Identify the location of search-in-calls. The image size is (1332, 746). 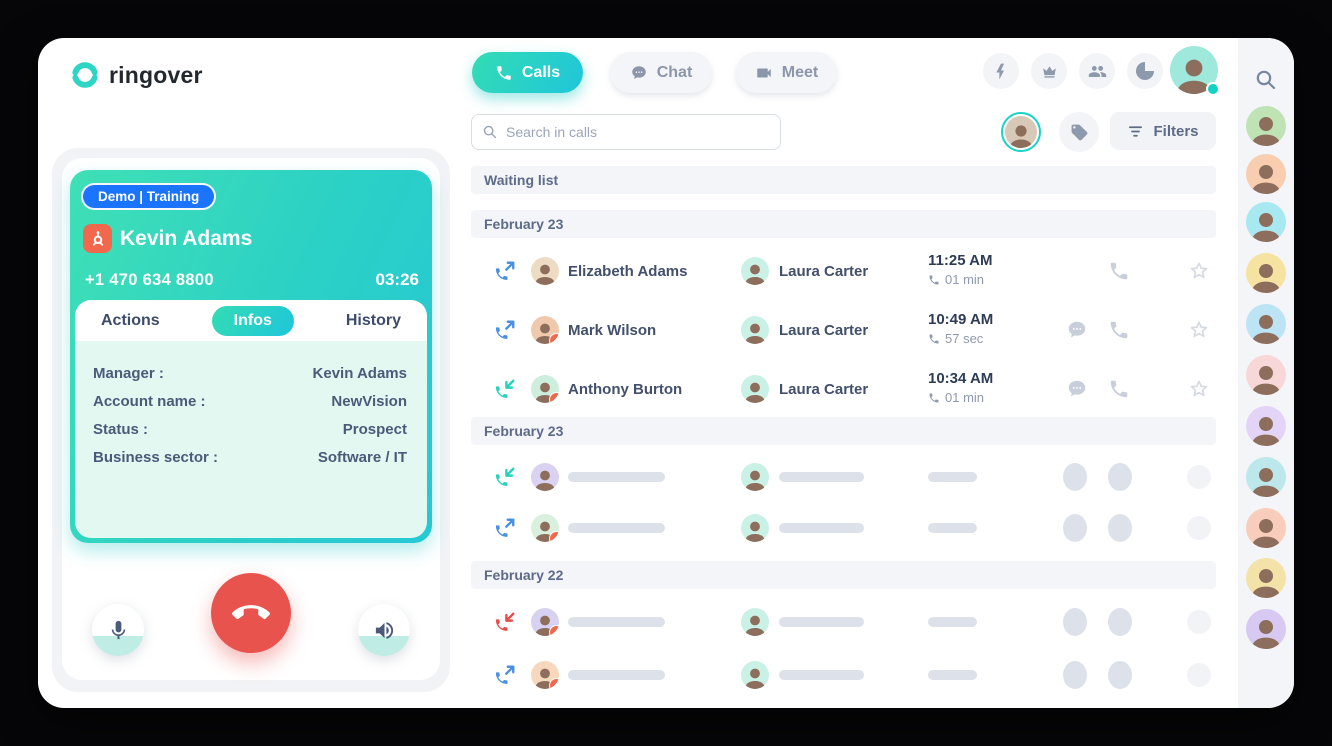
(626, 132).